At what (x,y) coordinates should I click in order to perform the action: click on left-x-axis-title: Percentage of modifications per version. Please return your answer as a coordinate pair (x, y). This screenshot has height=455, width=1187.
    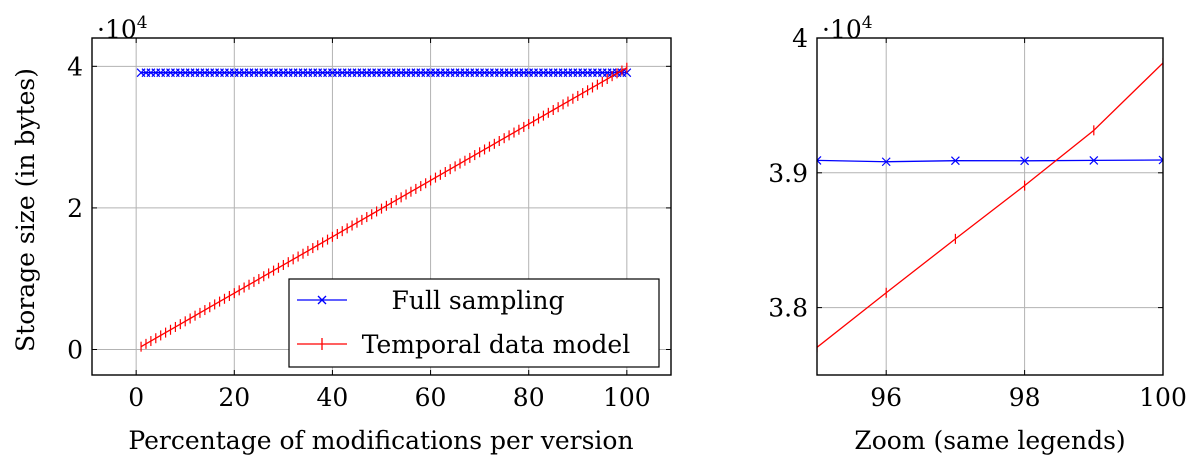
    Looking at the image, I should click on (380, 440).